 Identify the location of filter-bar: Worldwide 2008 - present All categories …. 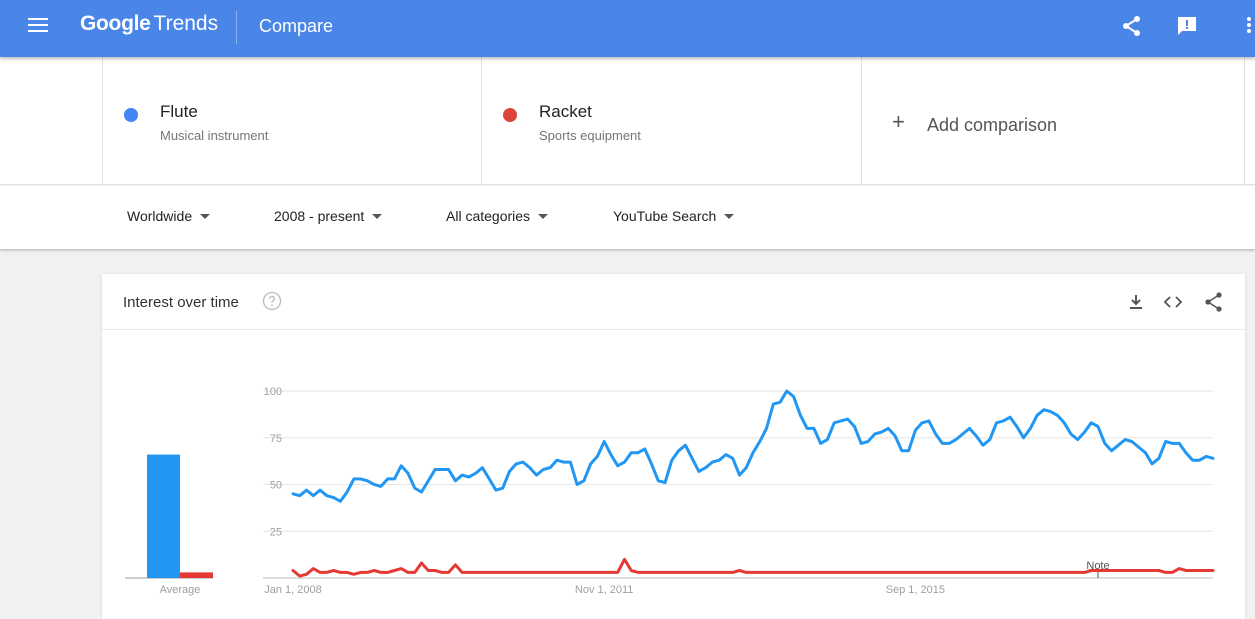
(627, 217).